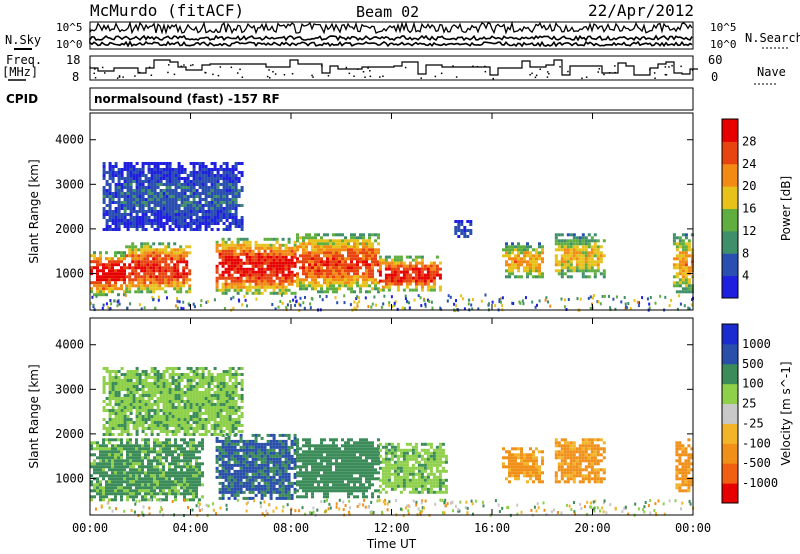 This screenshot has height=554, width=800. I want to click on nave-top-tick: 60, so click(715, 60).